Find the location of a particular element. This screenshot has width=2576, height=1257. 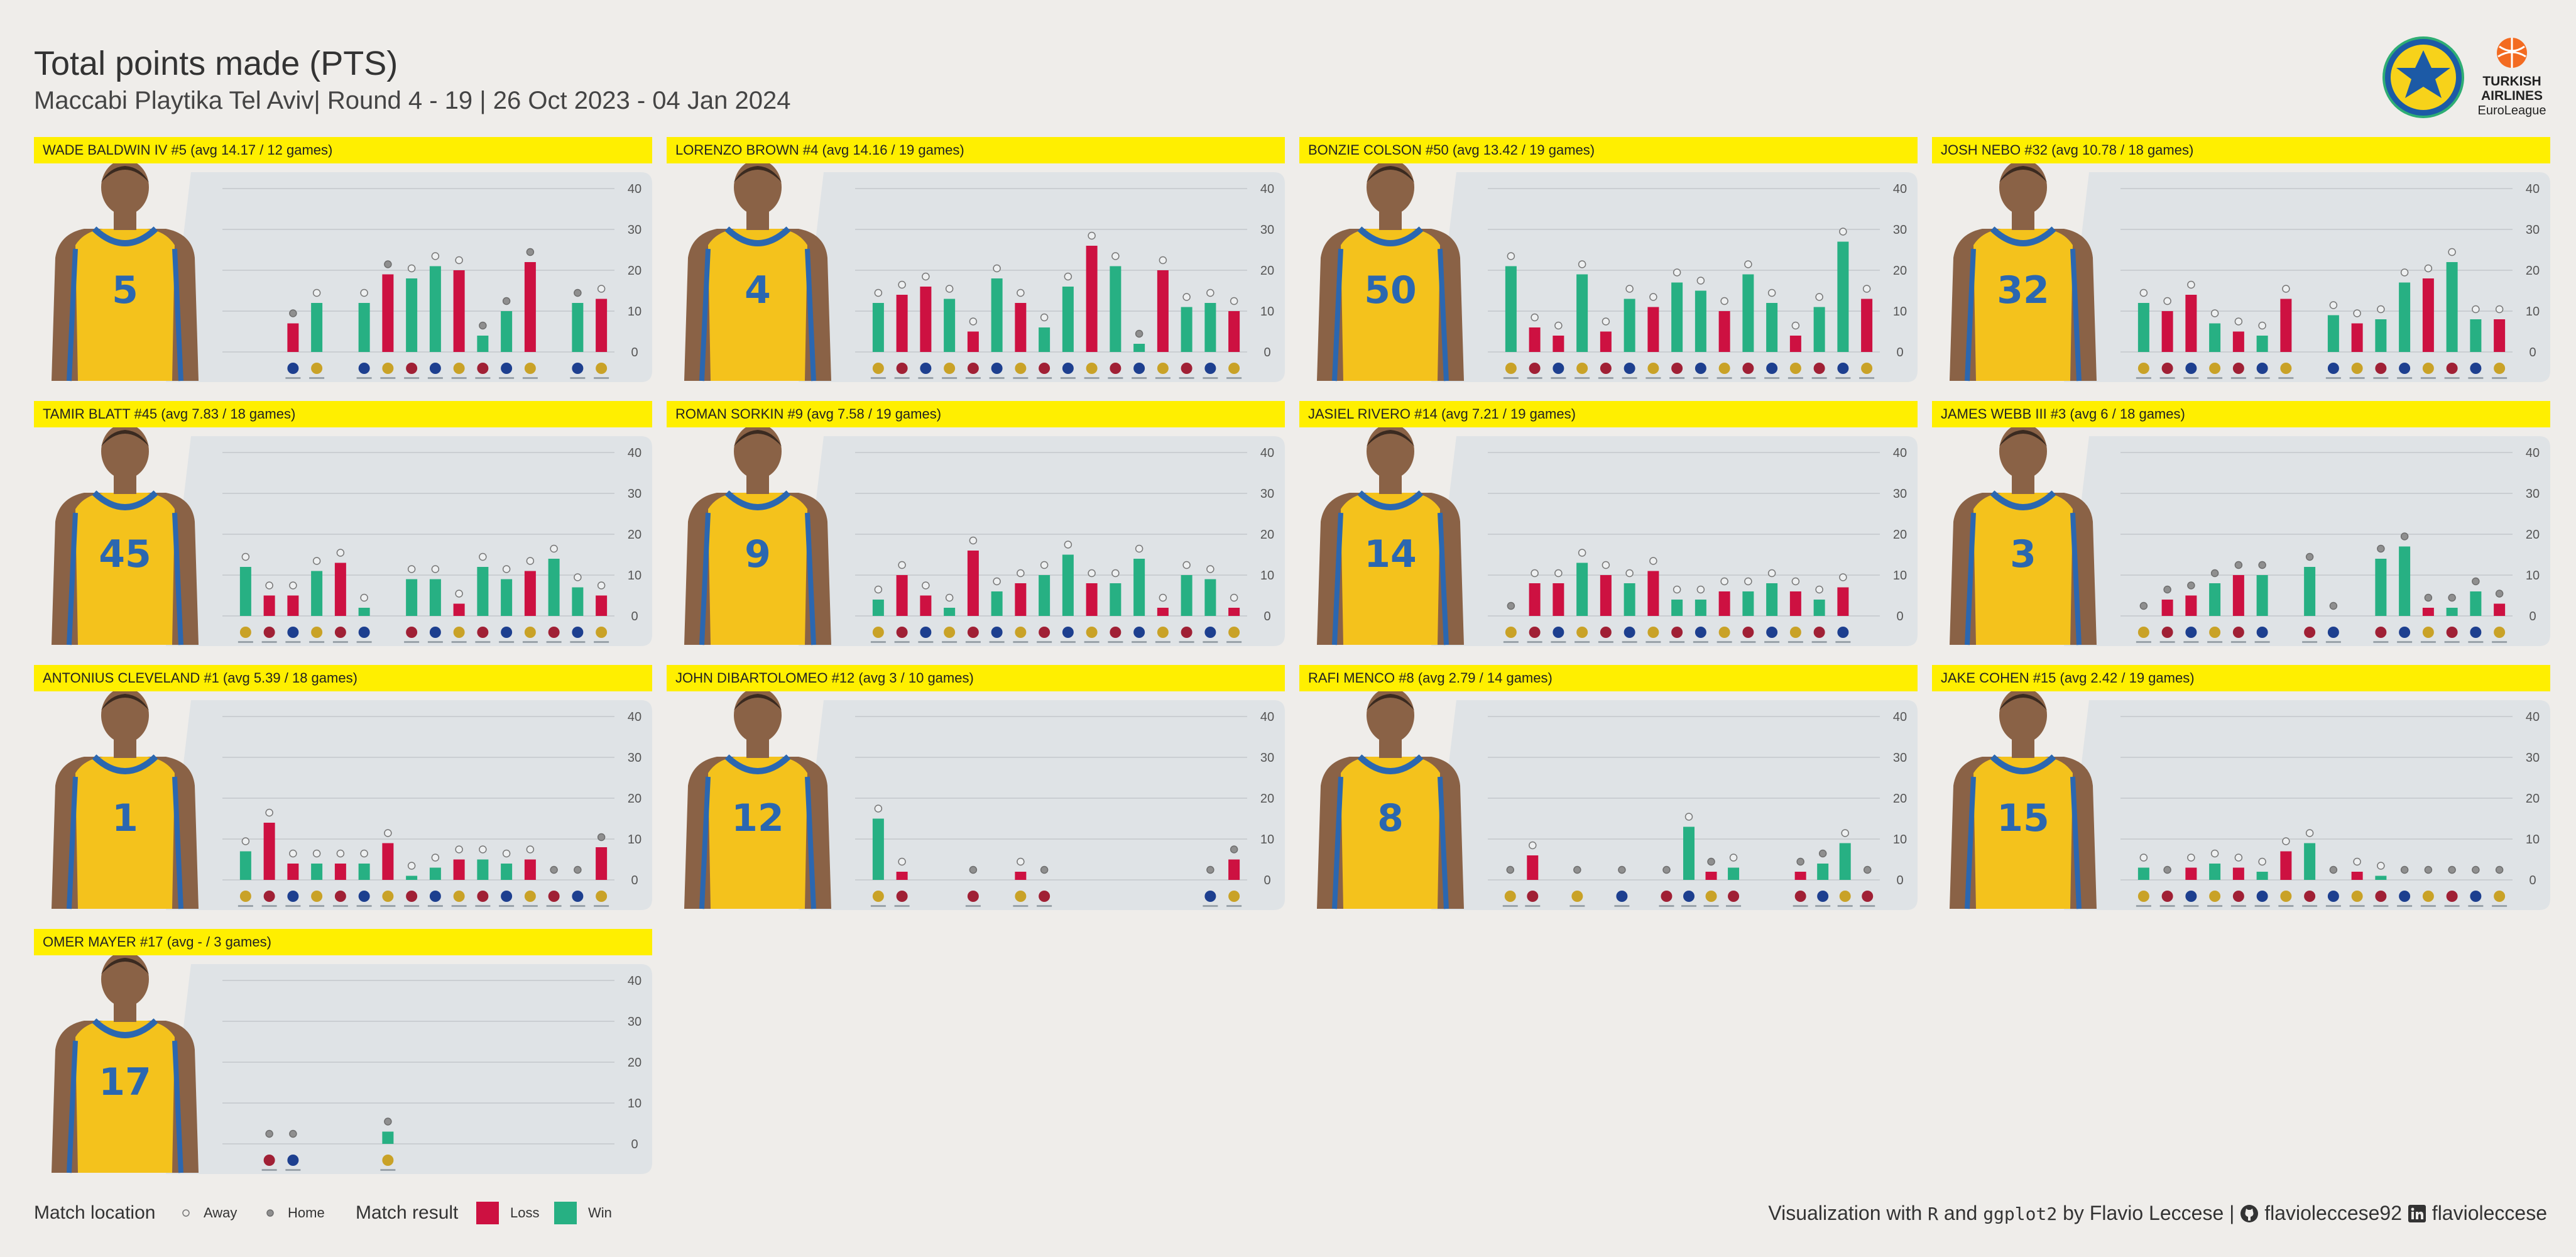

caption-github: flavioleccese92 is located at coordinates (2333, 1213).